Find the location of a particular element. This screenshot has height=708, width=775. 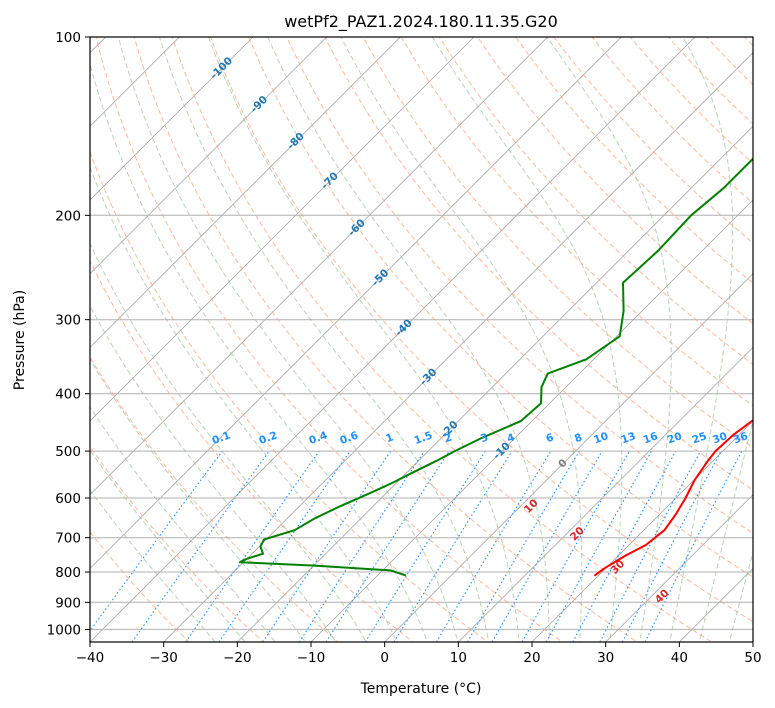

mixing-ratio-label: 0.6 is located at coordinates (349, 438).